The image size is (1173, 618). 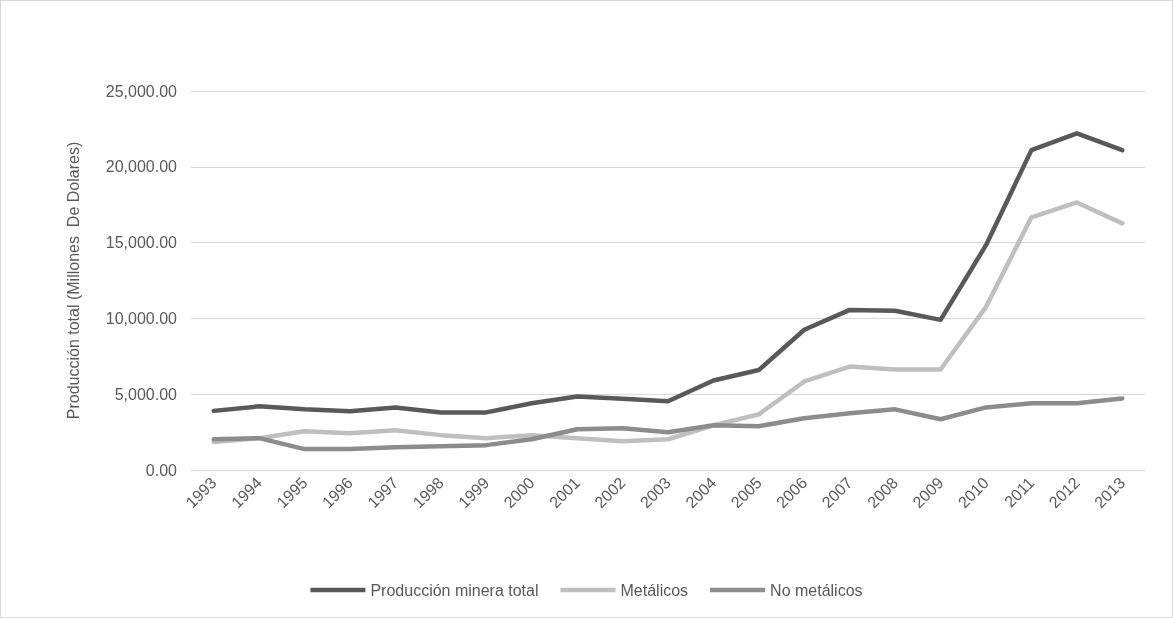 I want to click on y-tick-label: 20,000.00, so click(x=141, y=167).